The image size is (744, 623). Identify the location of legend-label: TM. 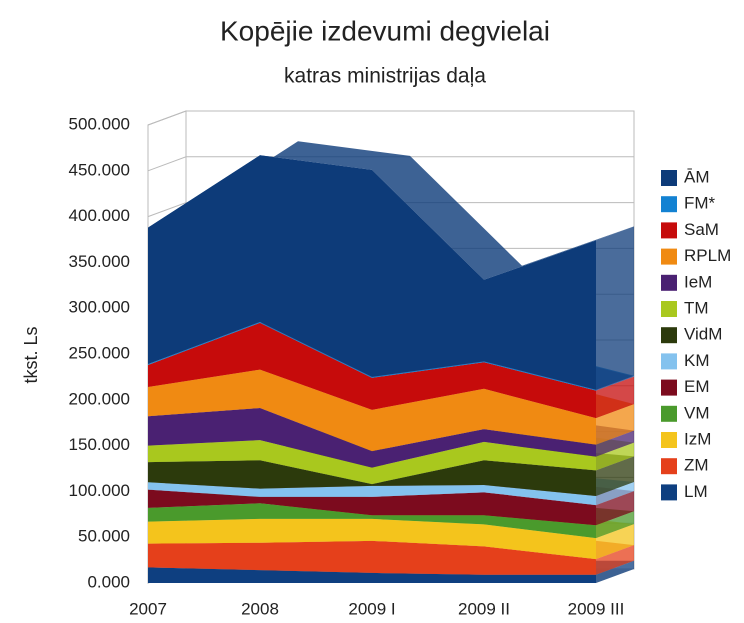
(696, 307).